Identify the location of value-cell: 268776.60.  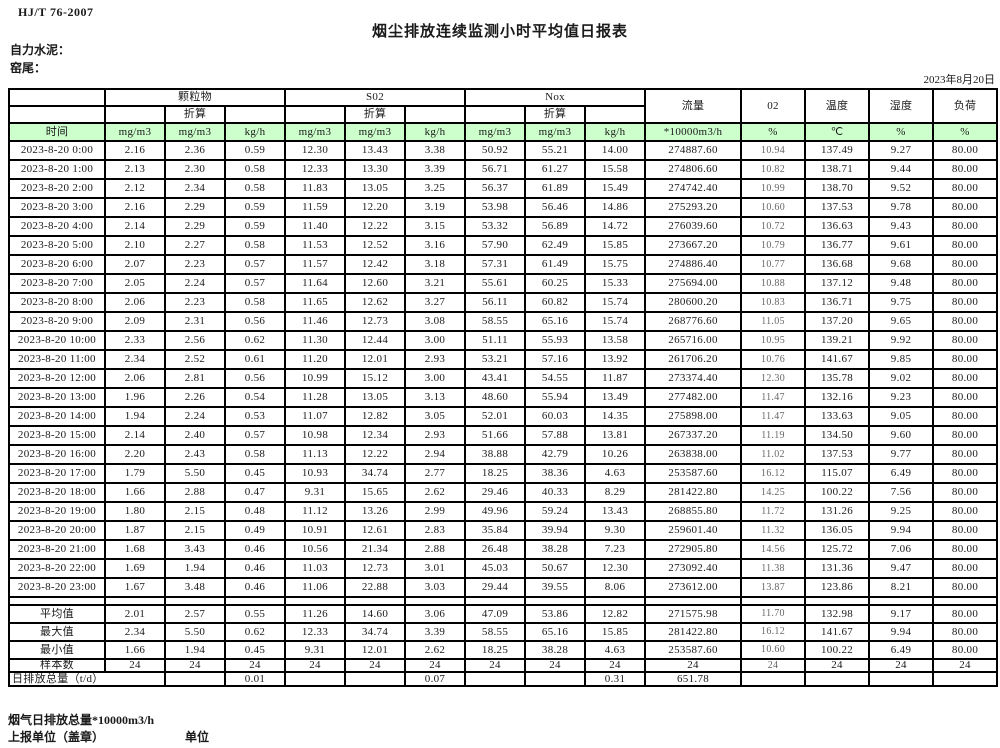
(693, 321).